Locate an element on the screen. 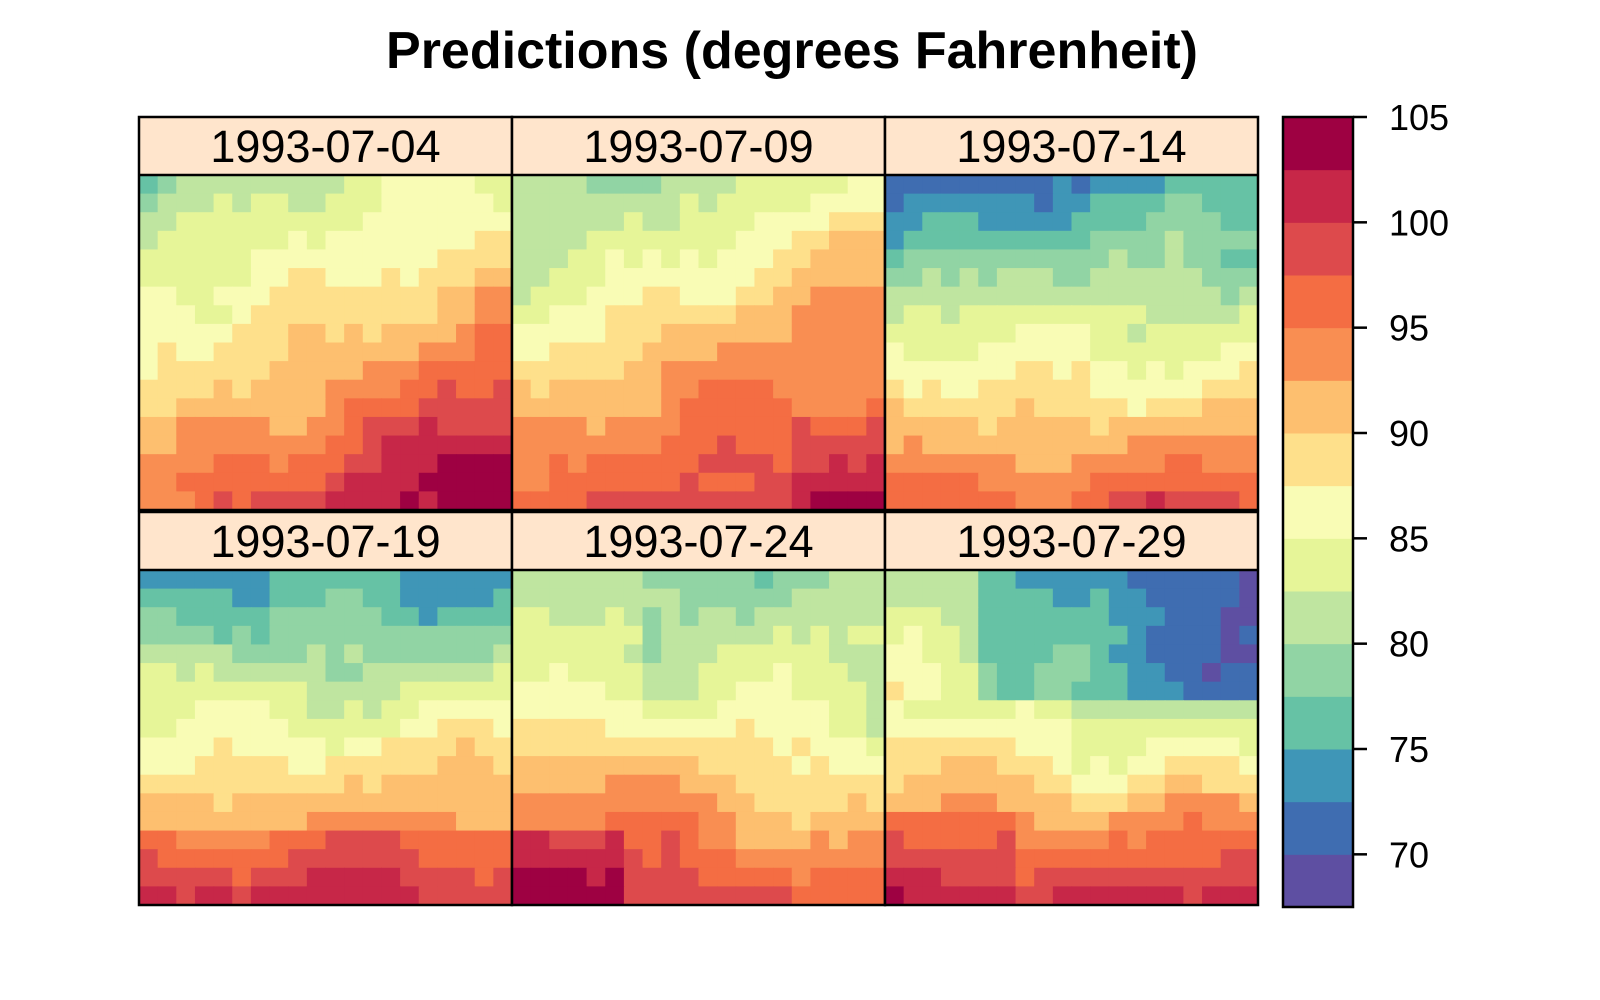 This screenshot has height=1000, width=1600. panel-1993-07-19: 1993-07-19 is located at coordinates (325, 708).